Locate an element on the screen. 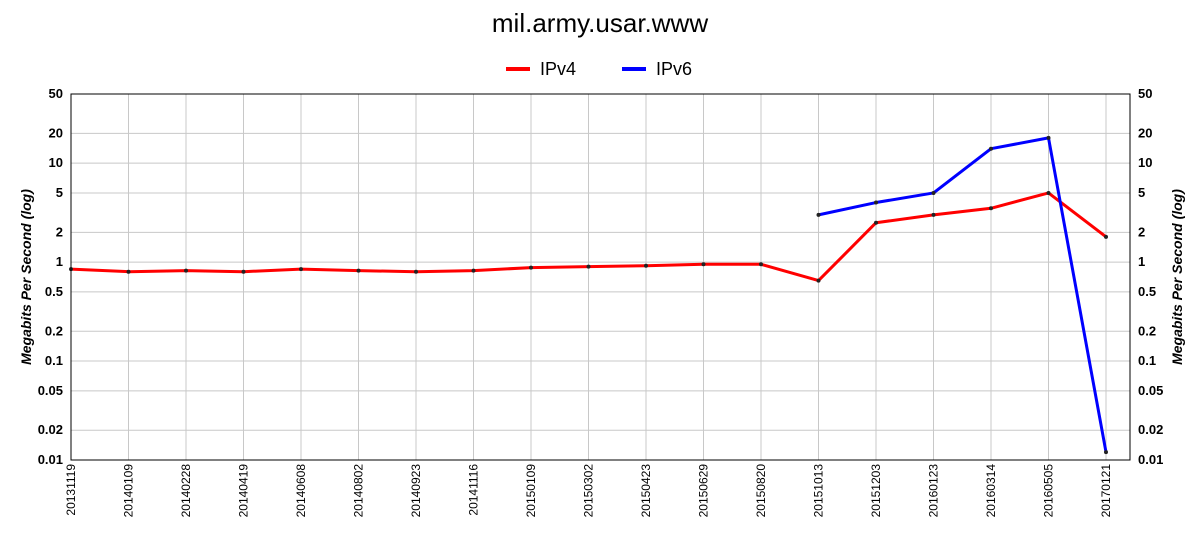 This screenshot has height=550, width=1200. y-tick-label-right: 0.2 is located at coordinates (1147, 330).